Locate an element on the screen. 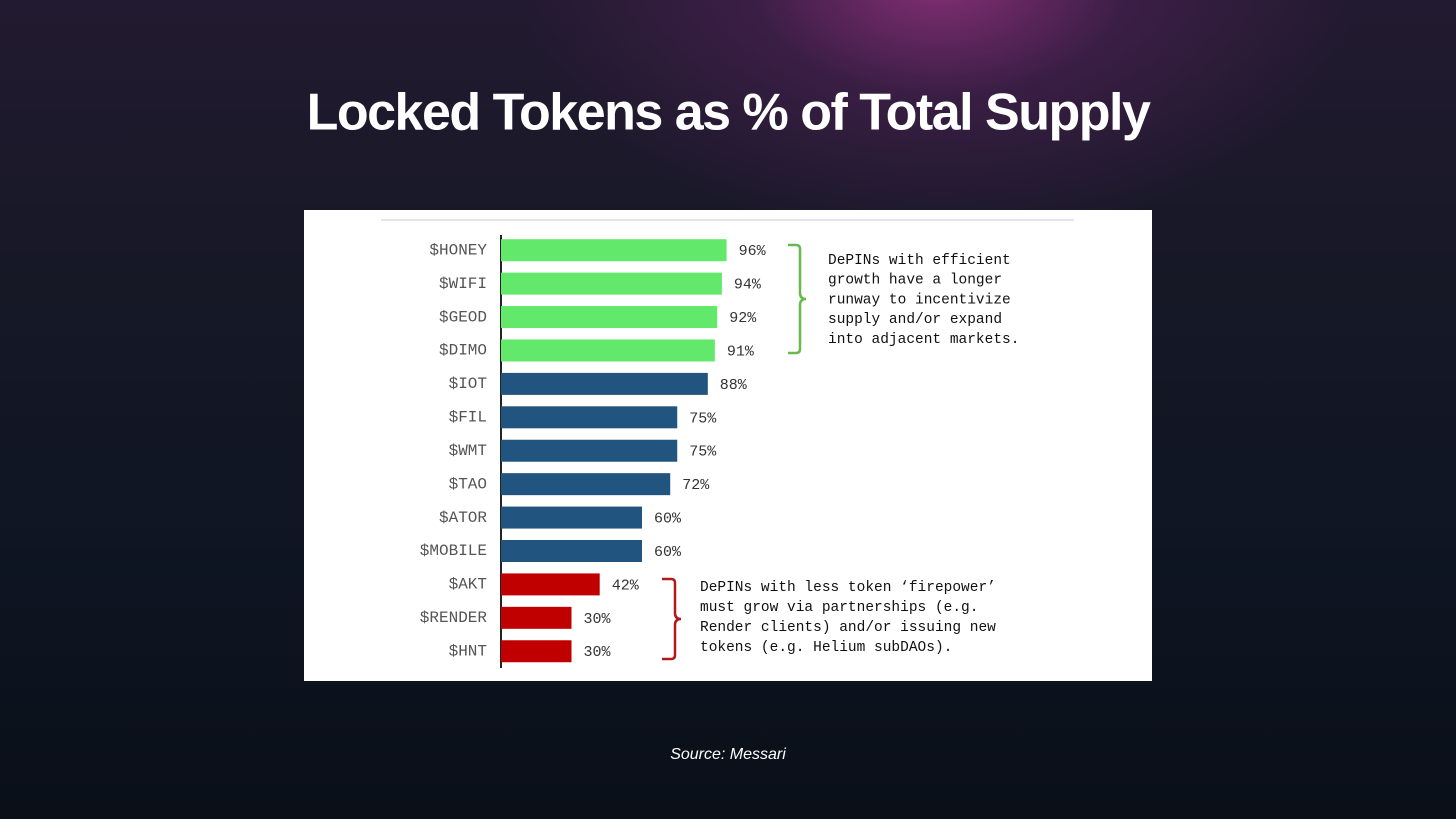 Image resolution: width=1456 pixels, height=819 pixels. data-label: 94% is located at coordinates (748, 285).